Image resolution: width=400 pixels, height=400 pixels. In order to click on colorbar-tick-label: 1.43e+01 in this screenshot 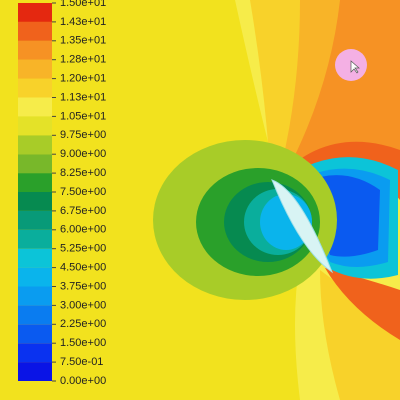, I will do `click(83, 22)`.